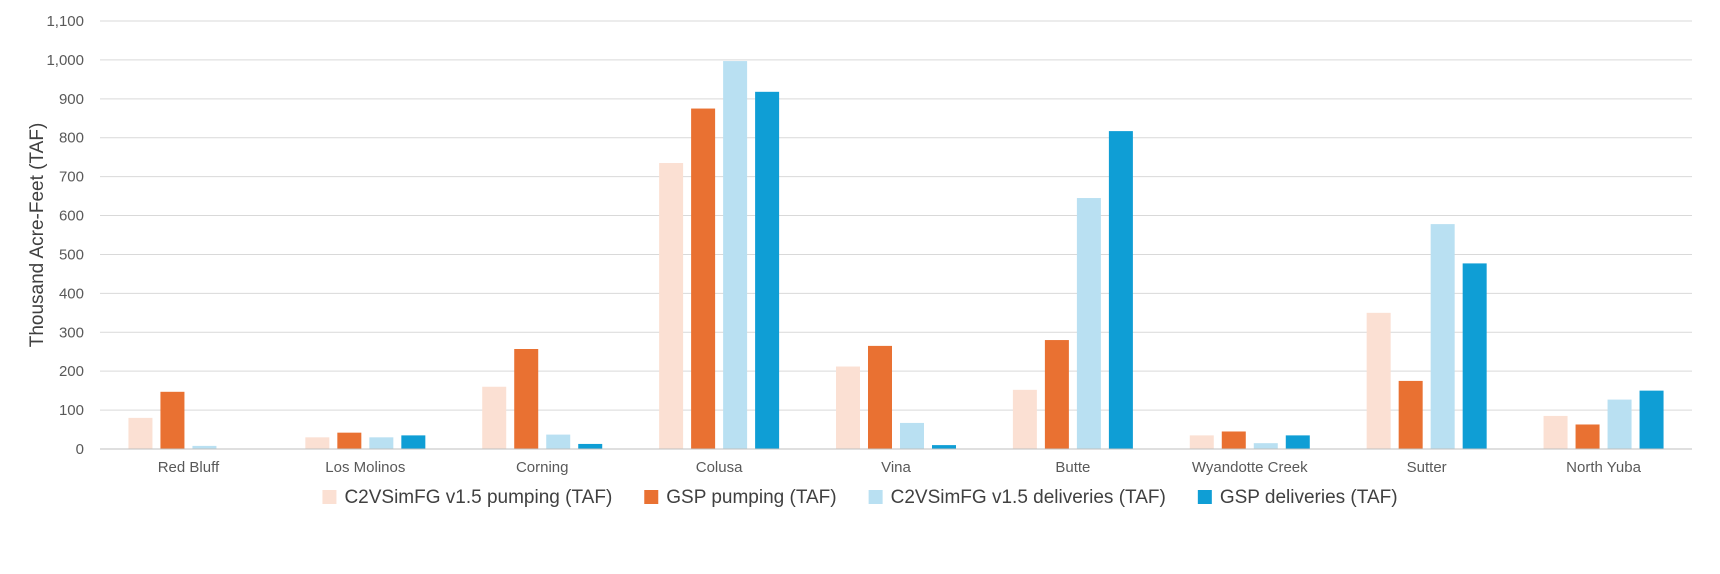 The height and width of the screenshot is (574, 1720). I want to click on legend-item: GSP deliveries (TAF), so click(1297, 497).